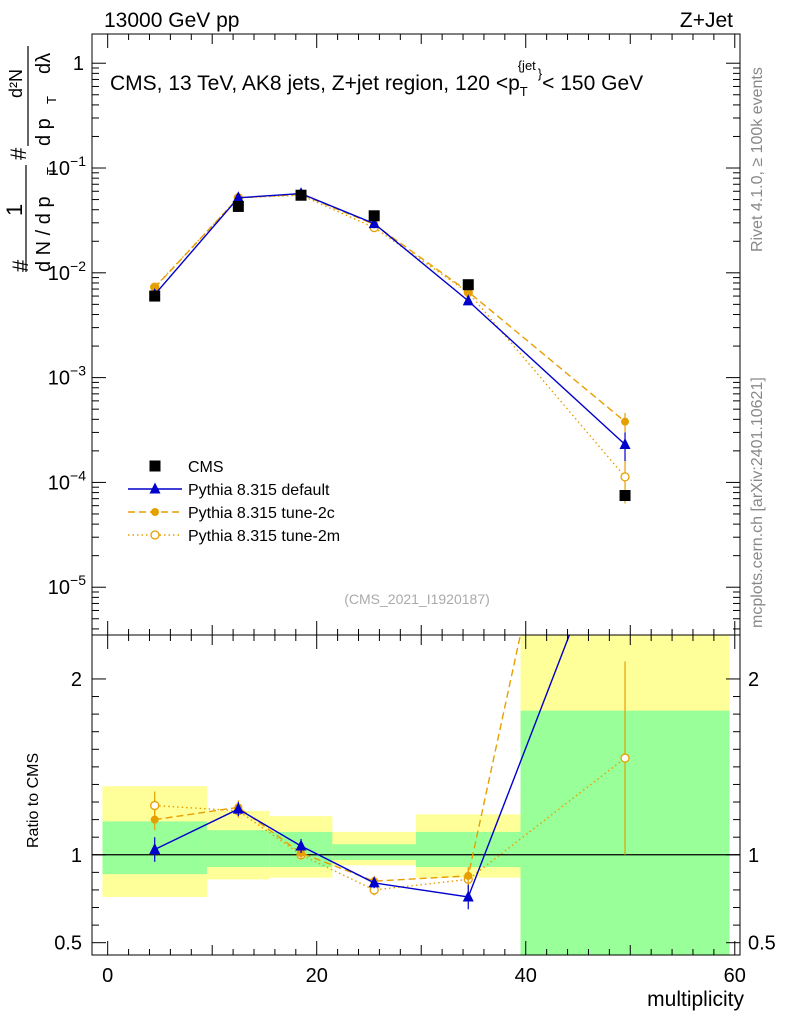  What do you see at coordinates (78, 266) in the screenshot?
I see `y-tick-exponent: −2` at bounding box center [78, 266].